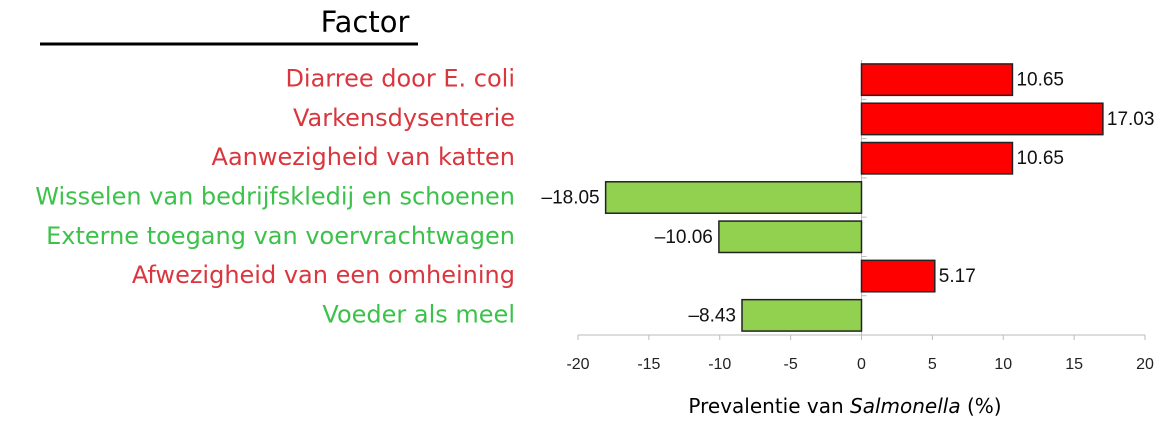 This screenshot has height=438, width=1173. Describe the element at coordinates (404, 118) in the screenshot. I see `category-label: Varkensdysenterie` at that location.